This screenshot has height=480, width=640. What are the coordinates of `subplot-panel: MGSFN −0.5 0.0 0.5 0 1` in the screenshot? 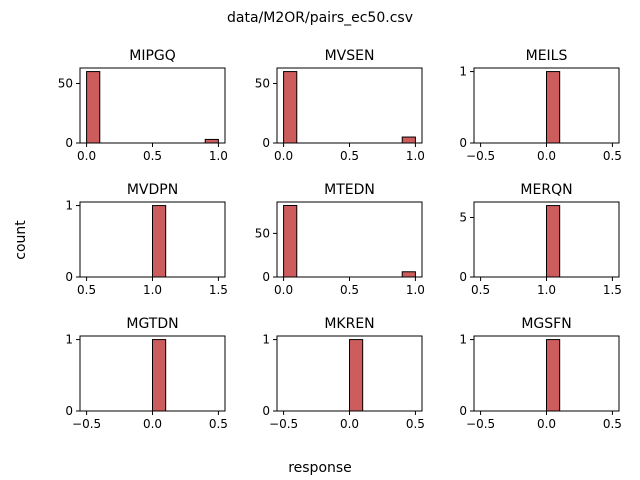 It's located at (540, 373).